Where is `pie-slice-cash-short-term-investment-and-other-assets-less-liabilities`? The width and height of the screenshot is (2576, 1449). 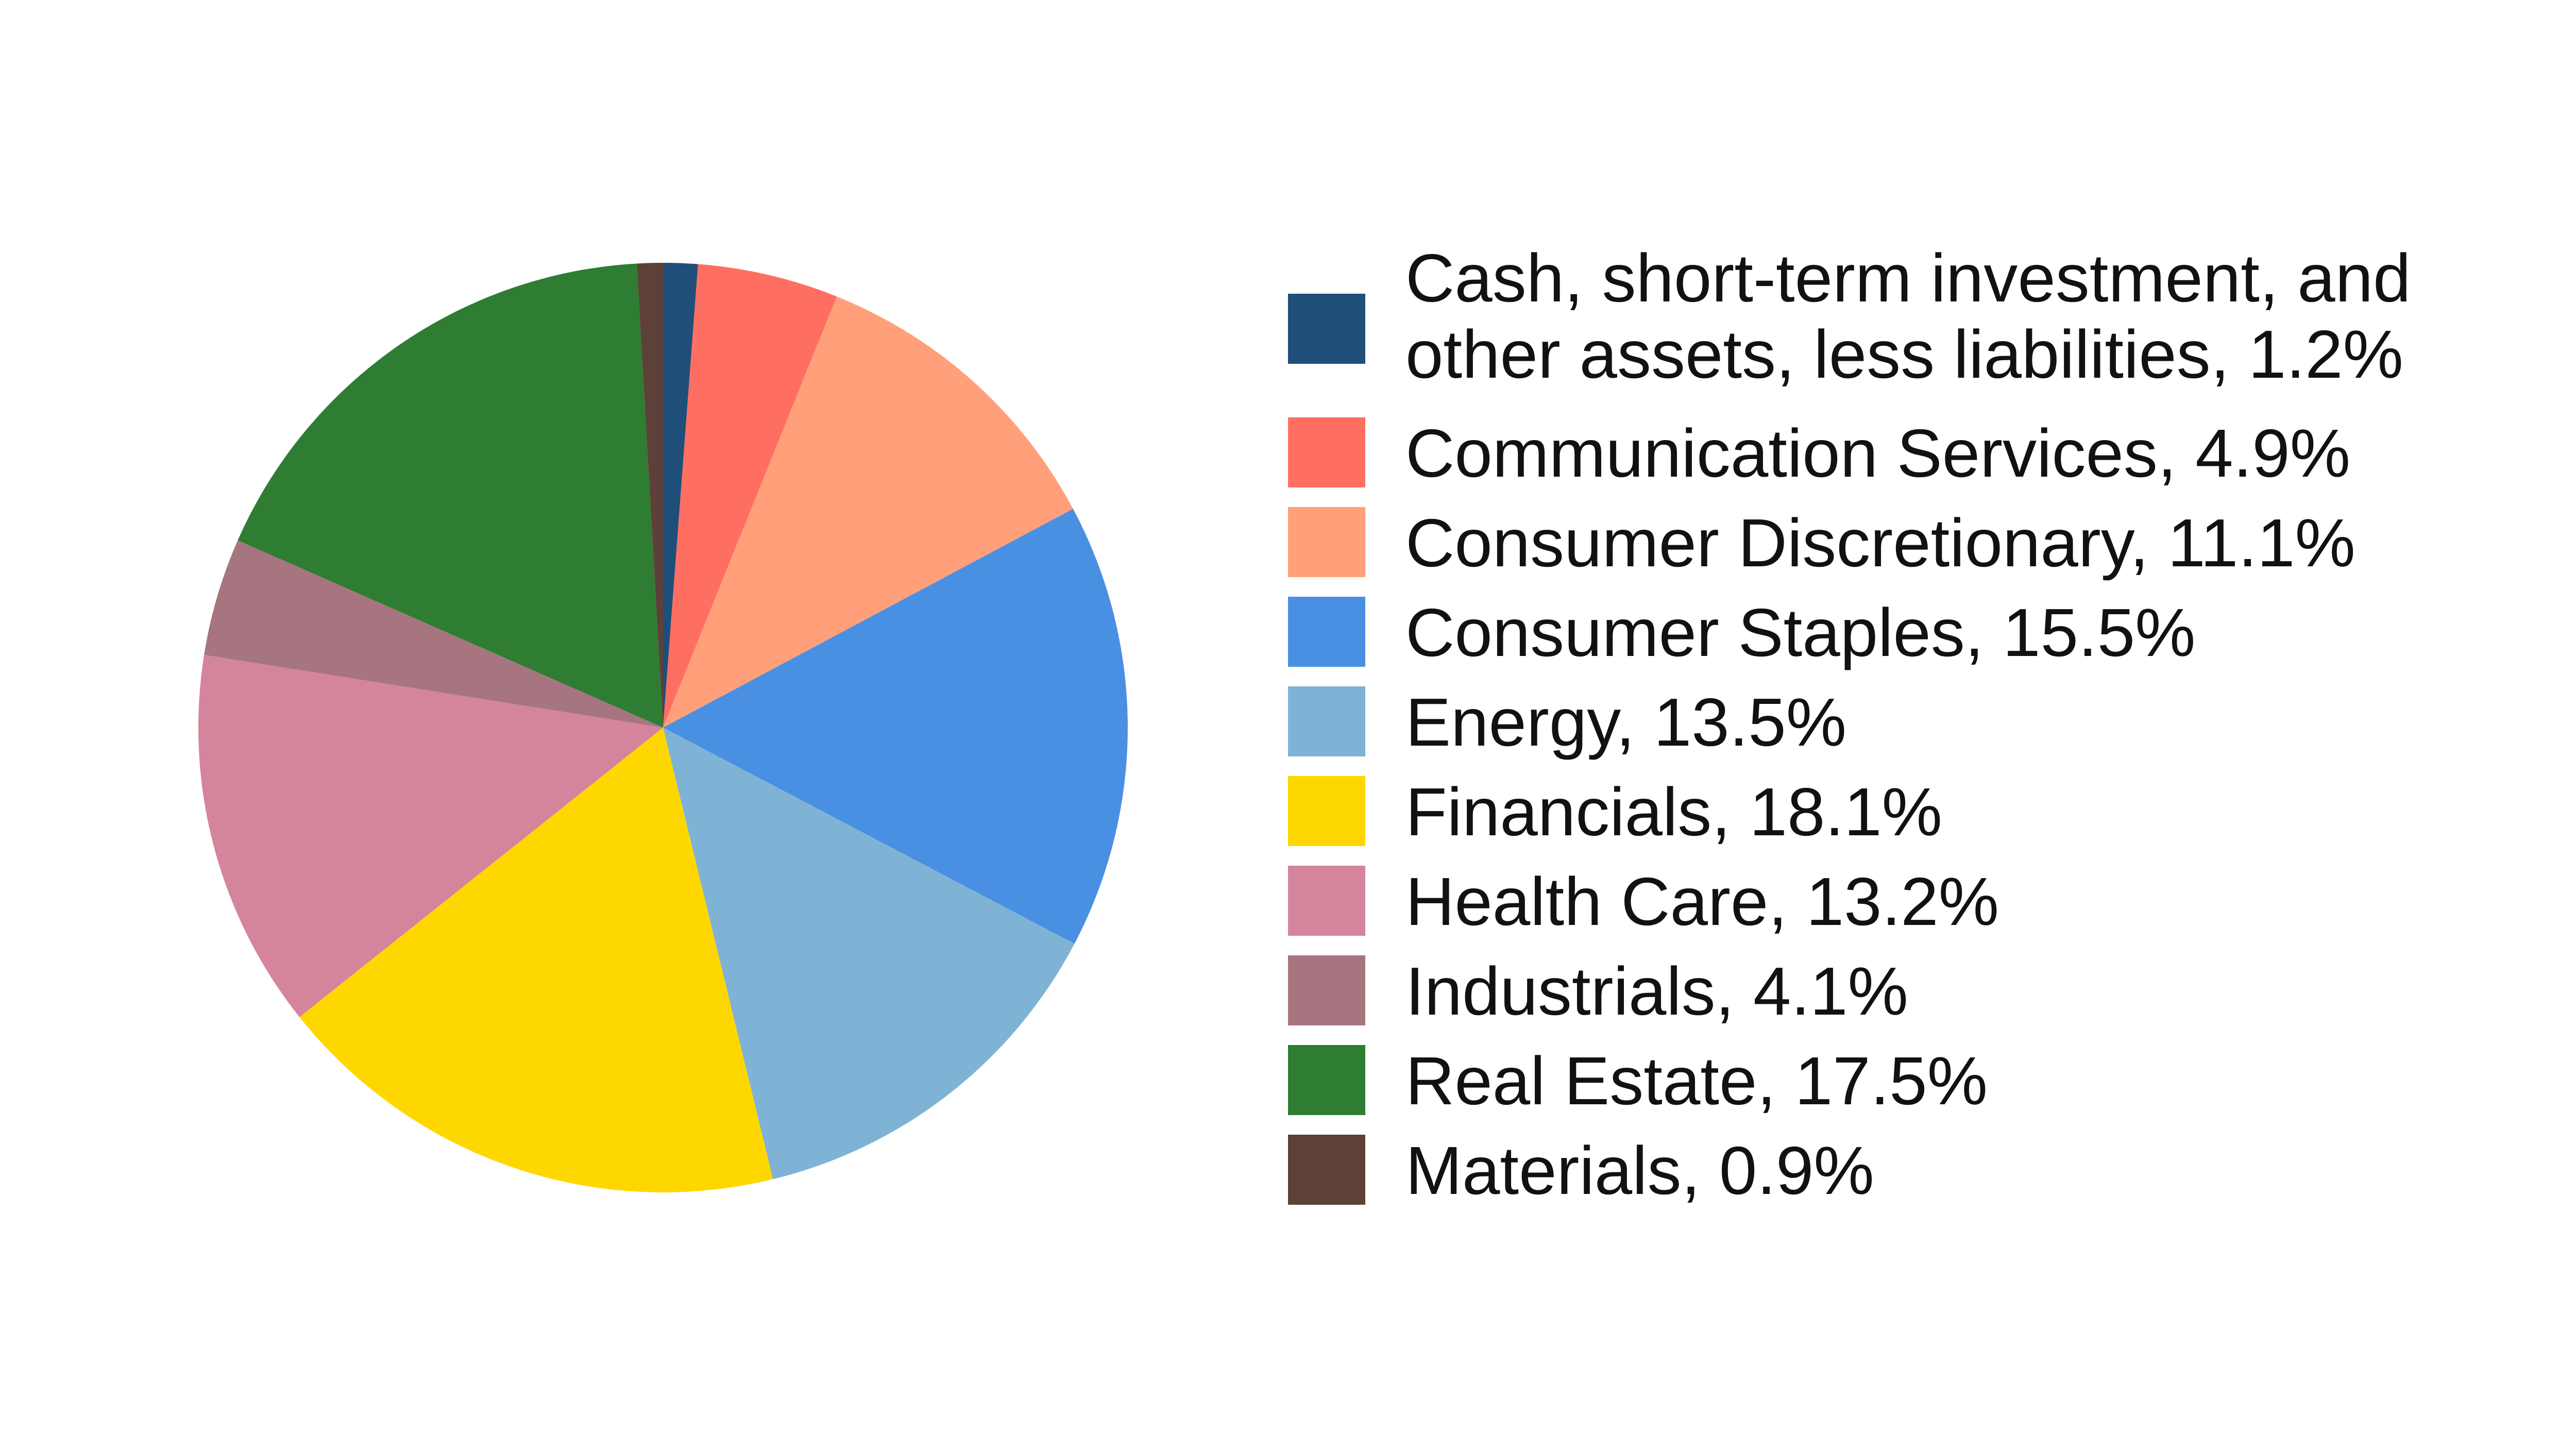
pie-slice-cash-short-term-investment-and-other-assets-less-liabilities is located at coordinates (680, 495).